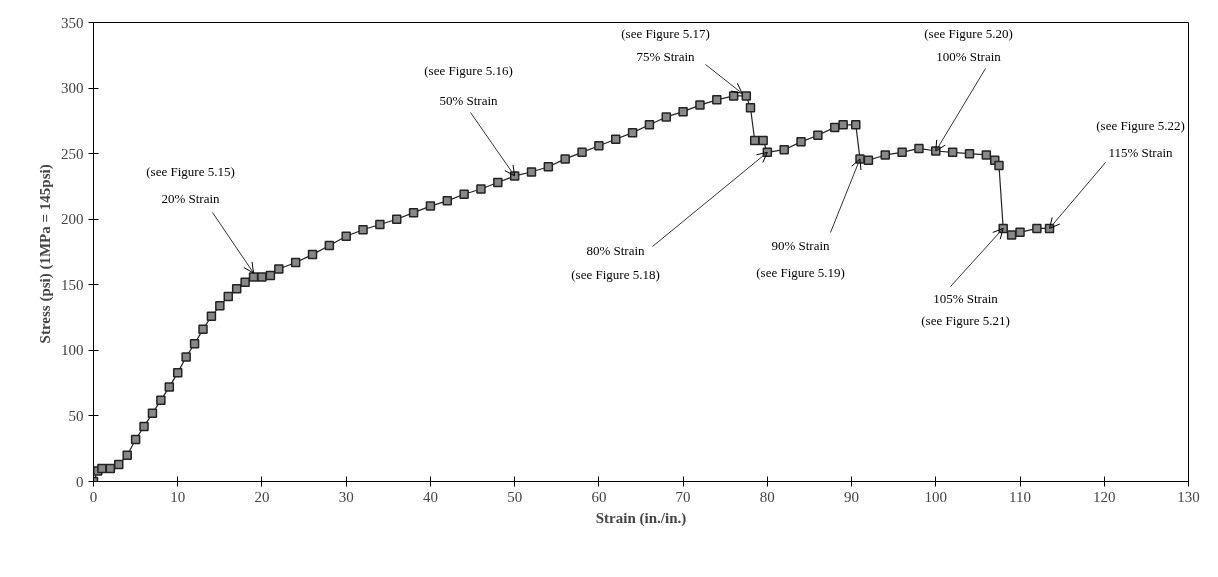 This screenshot has width=1218, height=577. Describe the element at coordinates (72, 88) in the screenshot. I see `y-tick-label: 300` at that location.